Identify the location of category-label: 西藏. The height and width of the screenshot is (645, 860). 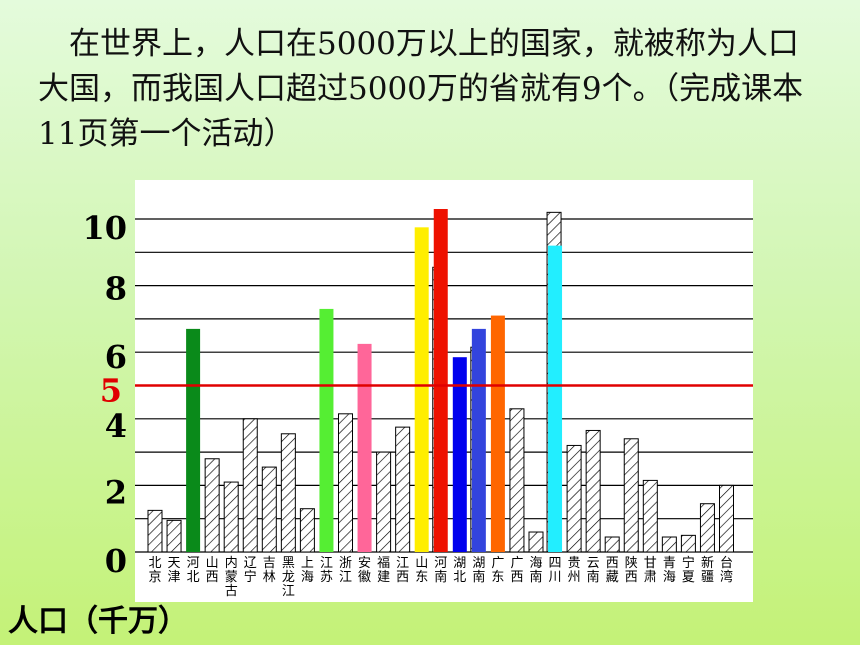
(612, 570).